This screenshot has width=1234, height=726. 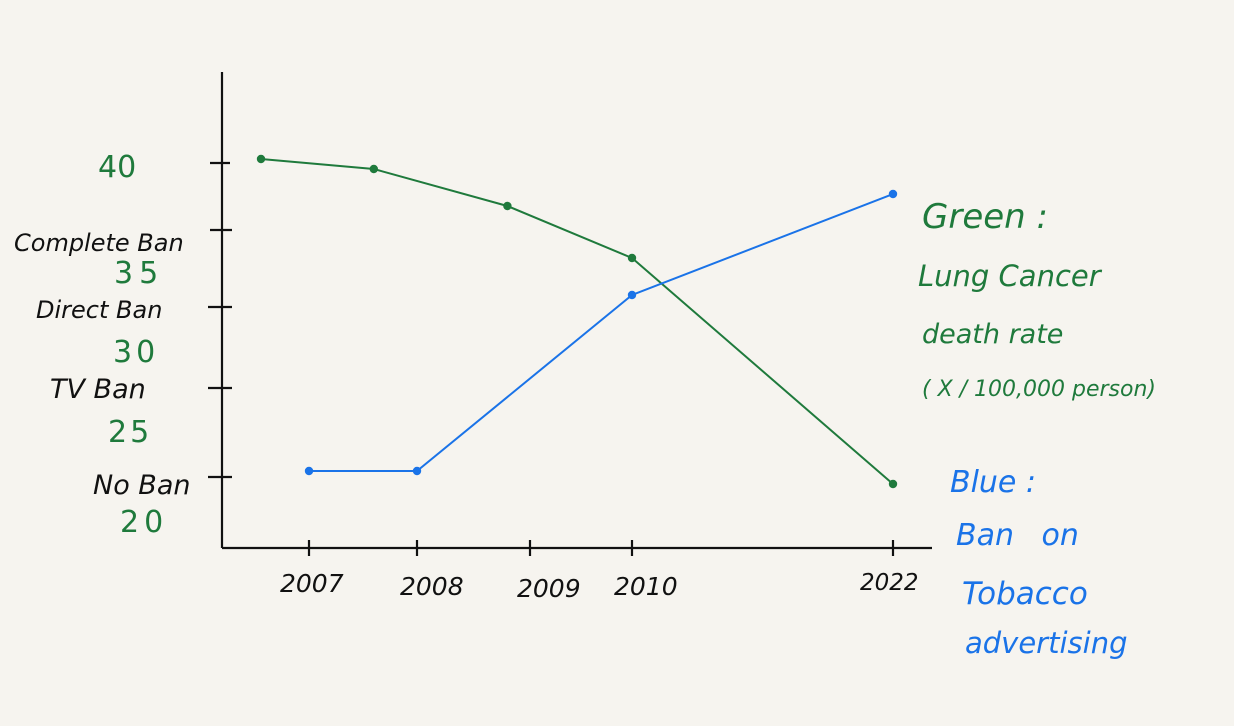 What do you see at coordinates (985, 217) in the screenshot?
I see `legend-green-title: Green :` at bounding box center [985, 217].